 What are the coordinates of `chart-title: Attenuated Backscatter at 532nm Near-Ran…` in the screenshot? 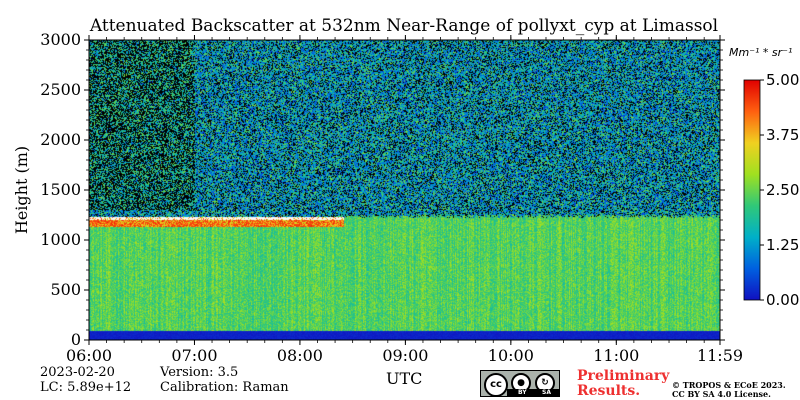 It's located at (404, 26).